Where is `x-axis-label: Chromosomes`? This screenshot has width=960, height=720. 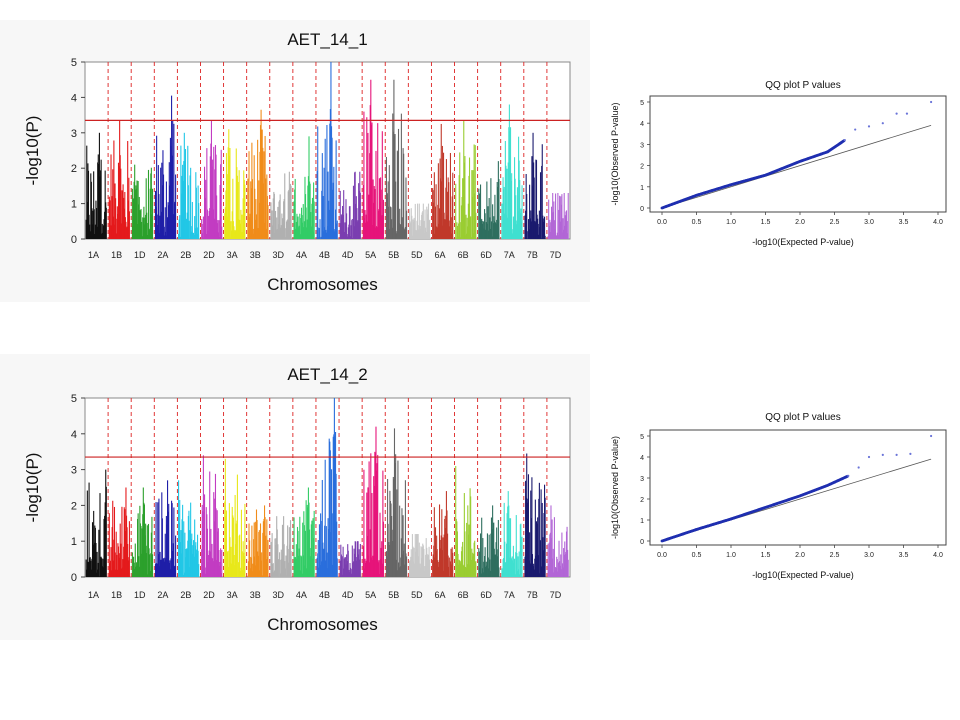 x-axis-label: Chromosomes is located at coordinates (322, 284).